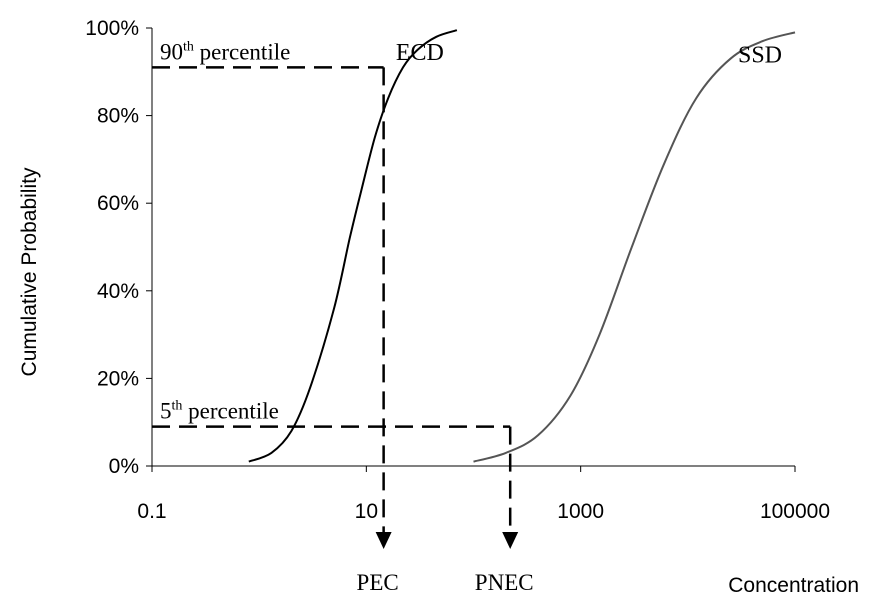  What do you see at coordinates (151, 511) in the screenshot?
I see `x-tick-label: 0.1` at bounding box center [151, 511].